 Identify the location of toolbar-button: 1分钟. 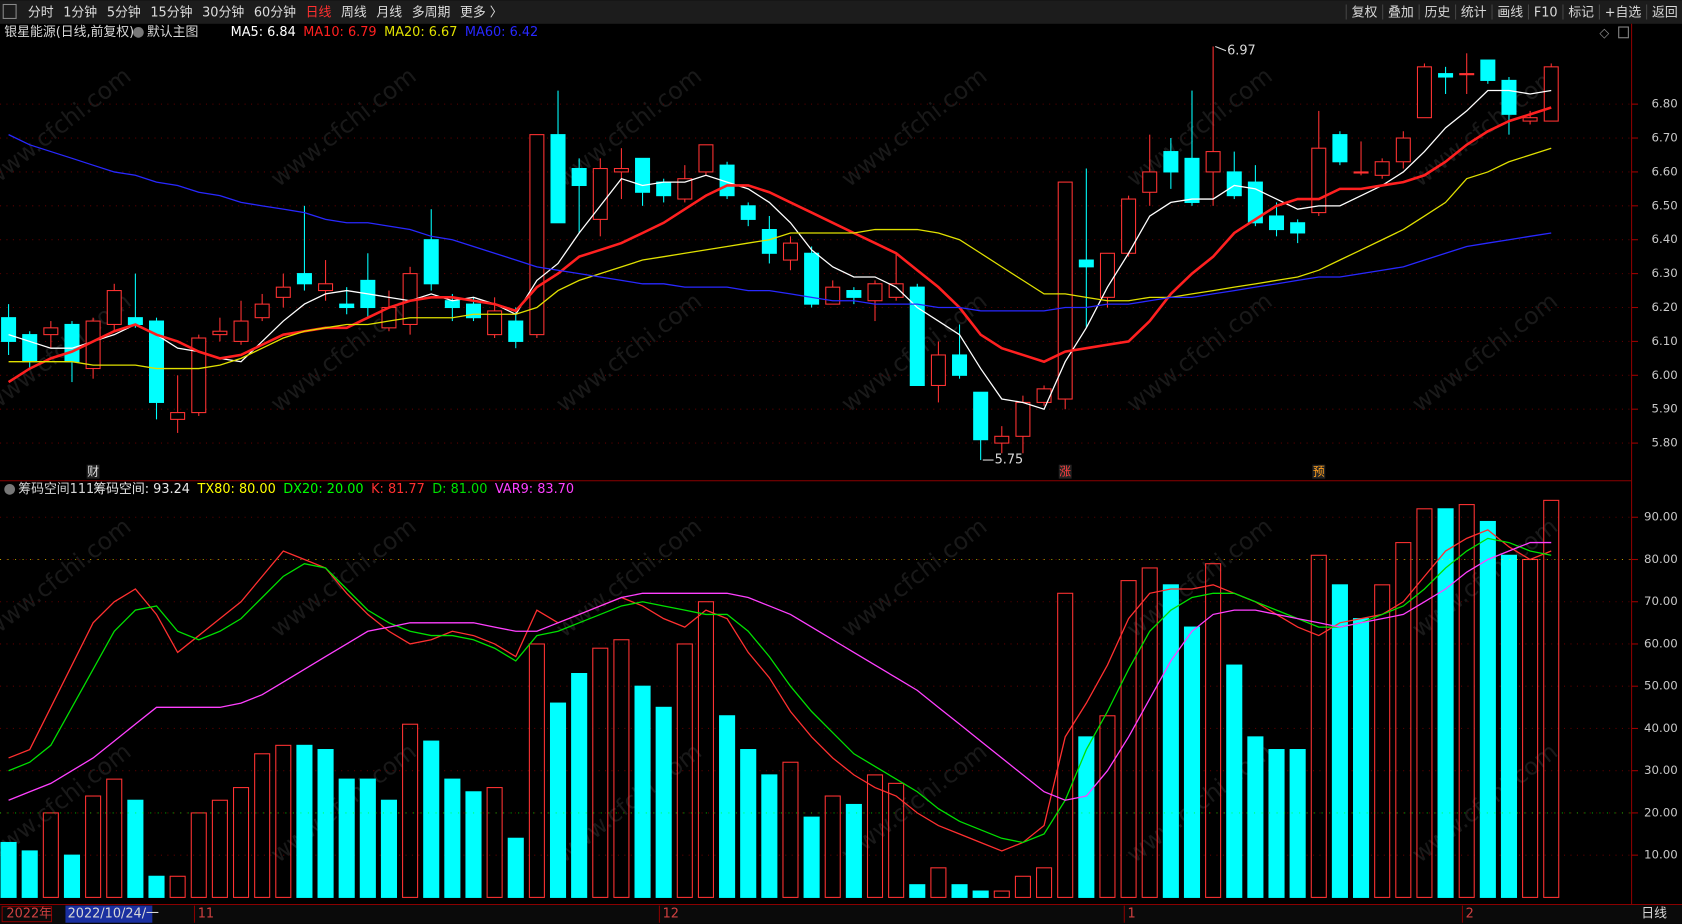
(80, 13).